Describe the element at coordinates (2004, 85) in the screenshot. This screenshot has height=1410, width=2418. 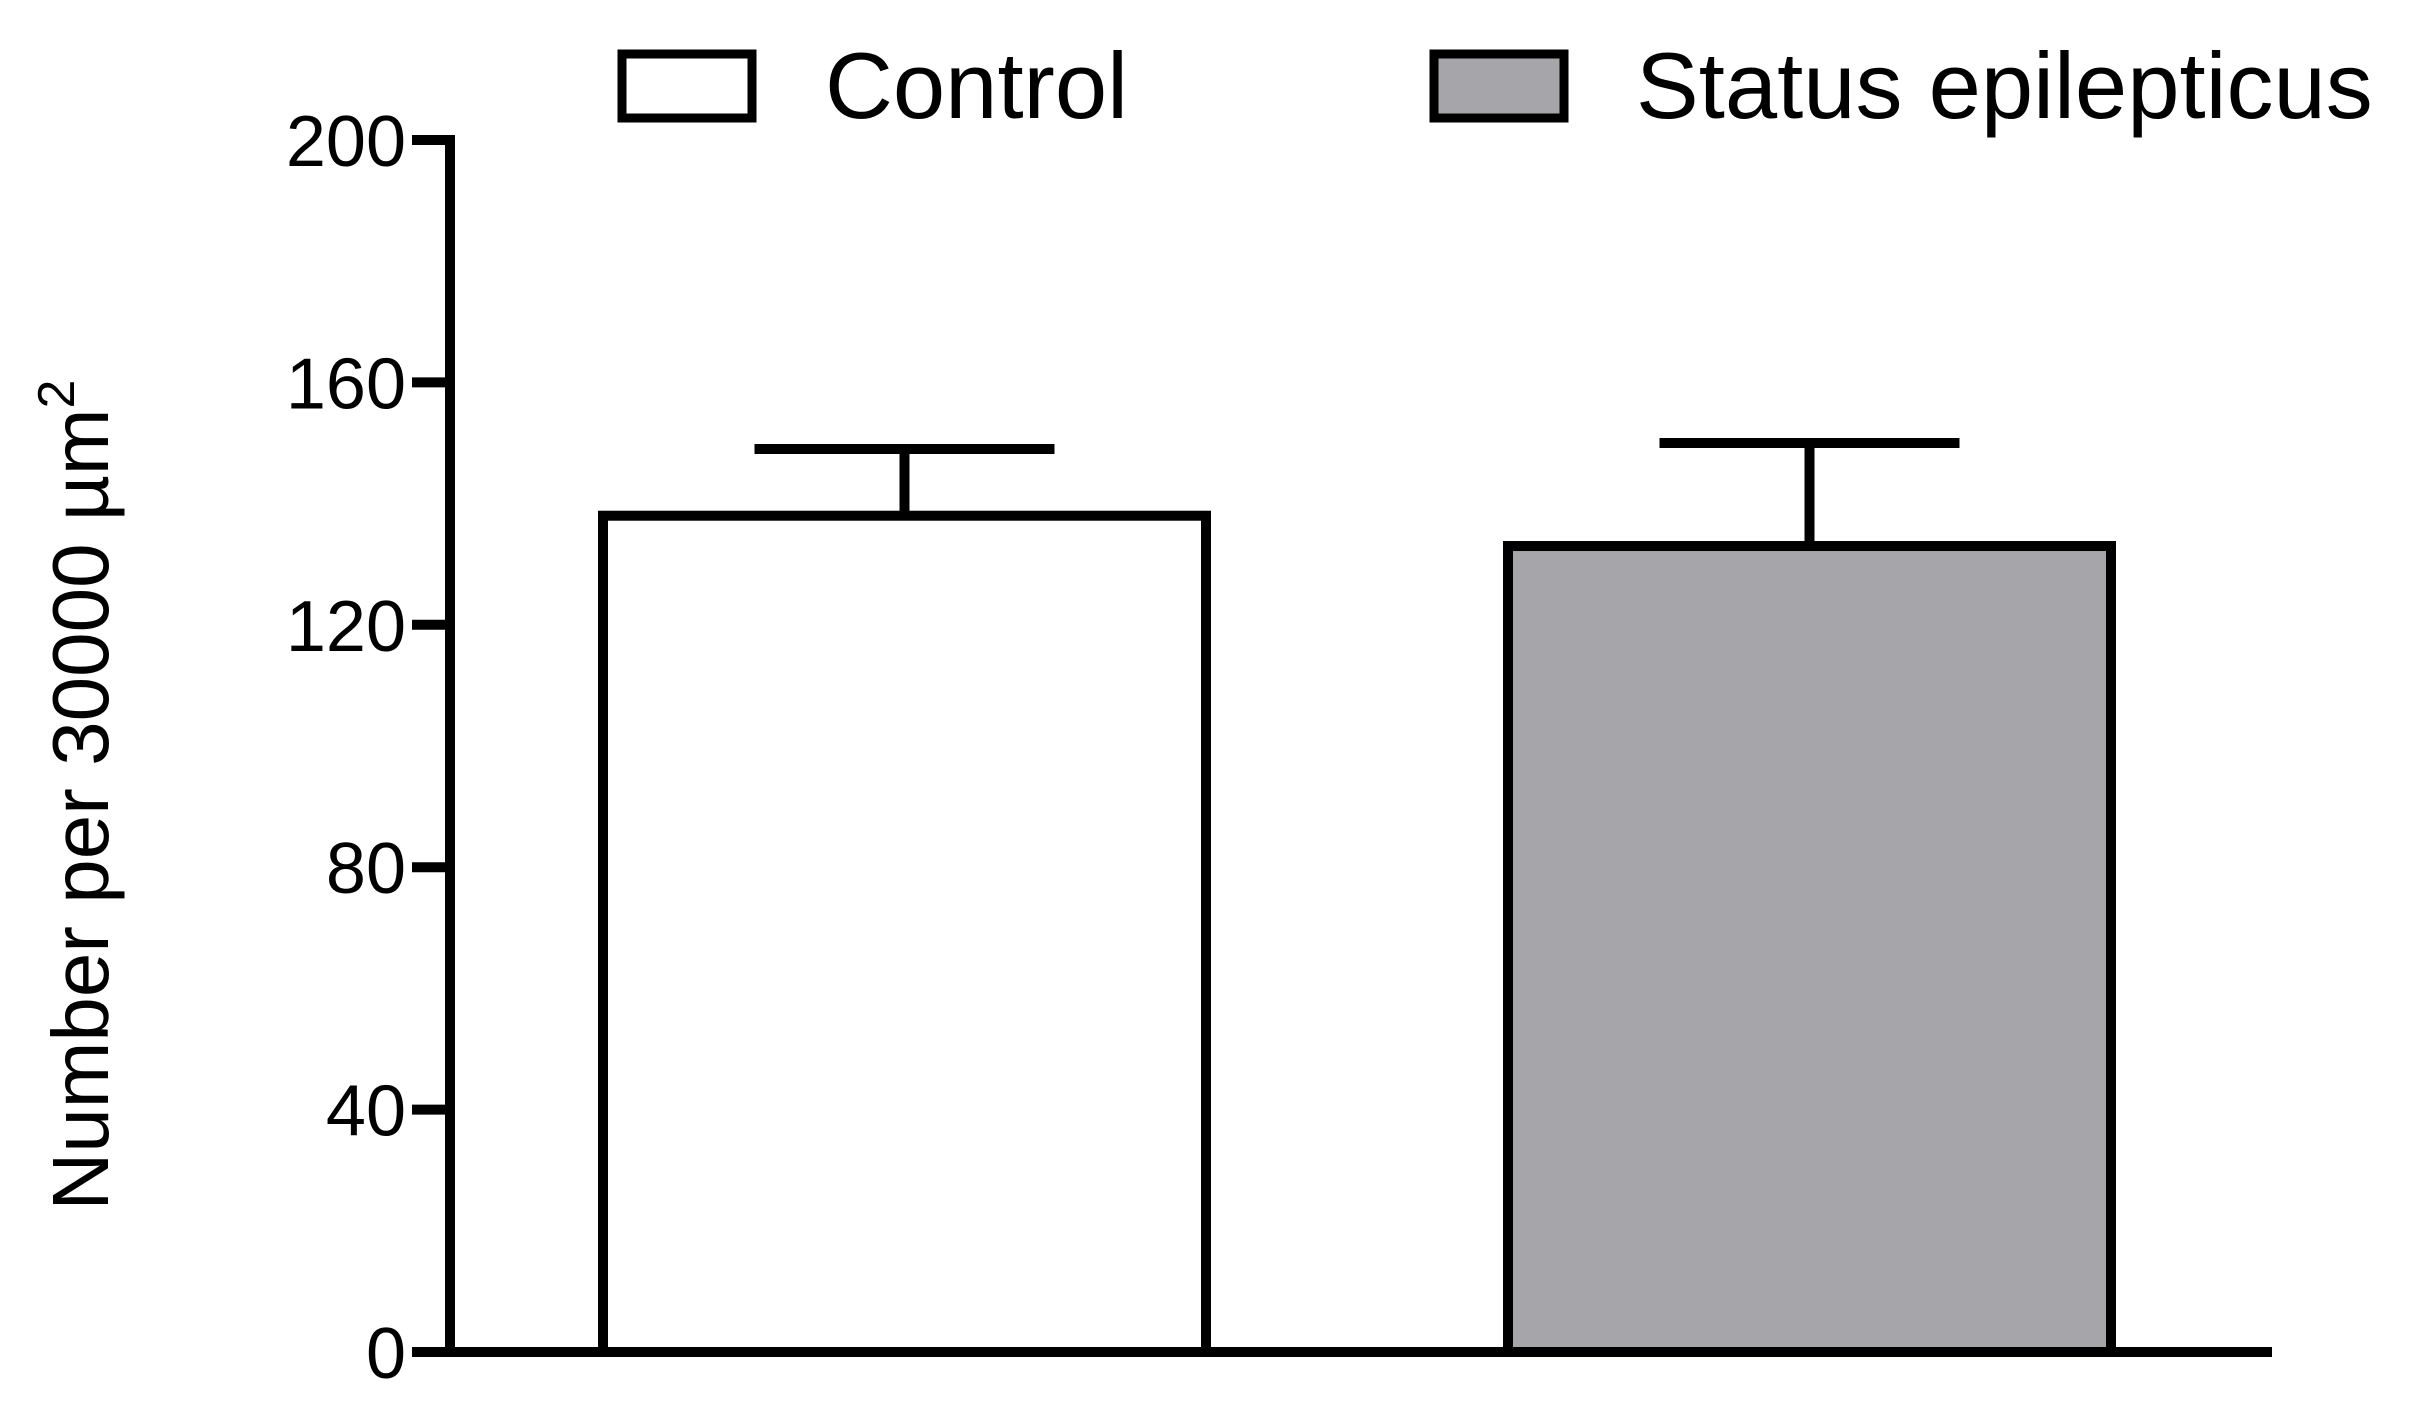
I see `legend-label-1: Status epilepticus` at that location.